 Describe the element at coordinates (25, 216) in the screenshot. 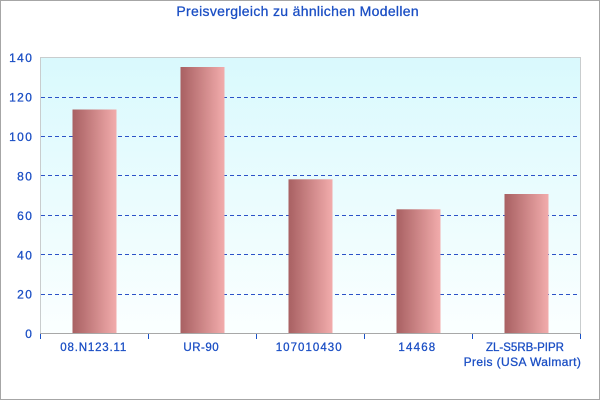

I see `svg-text: 60` at that location.